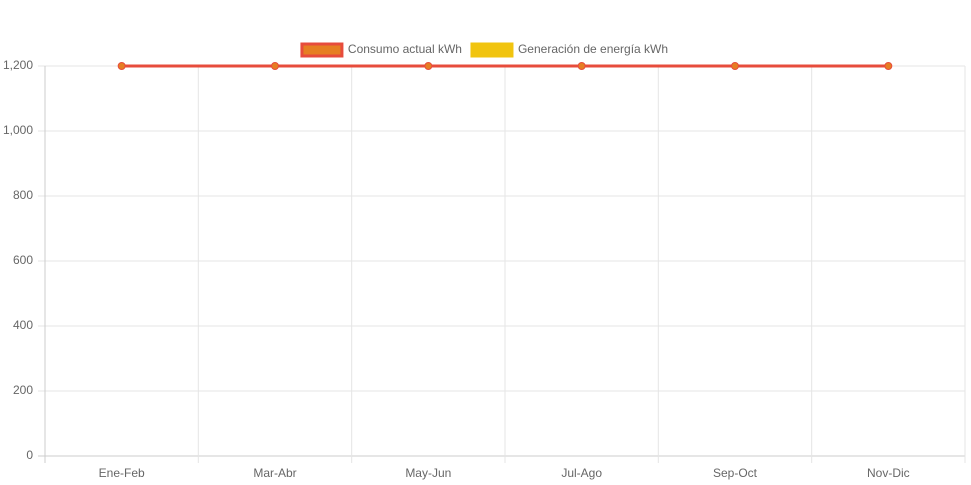 The height and width of the screenshot is (485, 971). What do you see at coordinates (274, 473) in the screenshot?
I see `x-tick-label: Mar-Abr` at bounding box center [274, 473].